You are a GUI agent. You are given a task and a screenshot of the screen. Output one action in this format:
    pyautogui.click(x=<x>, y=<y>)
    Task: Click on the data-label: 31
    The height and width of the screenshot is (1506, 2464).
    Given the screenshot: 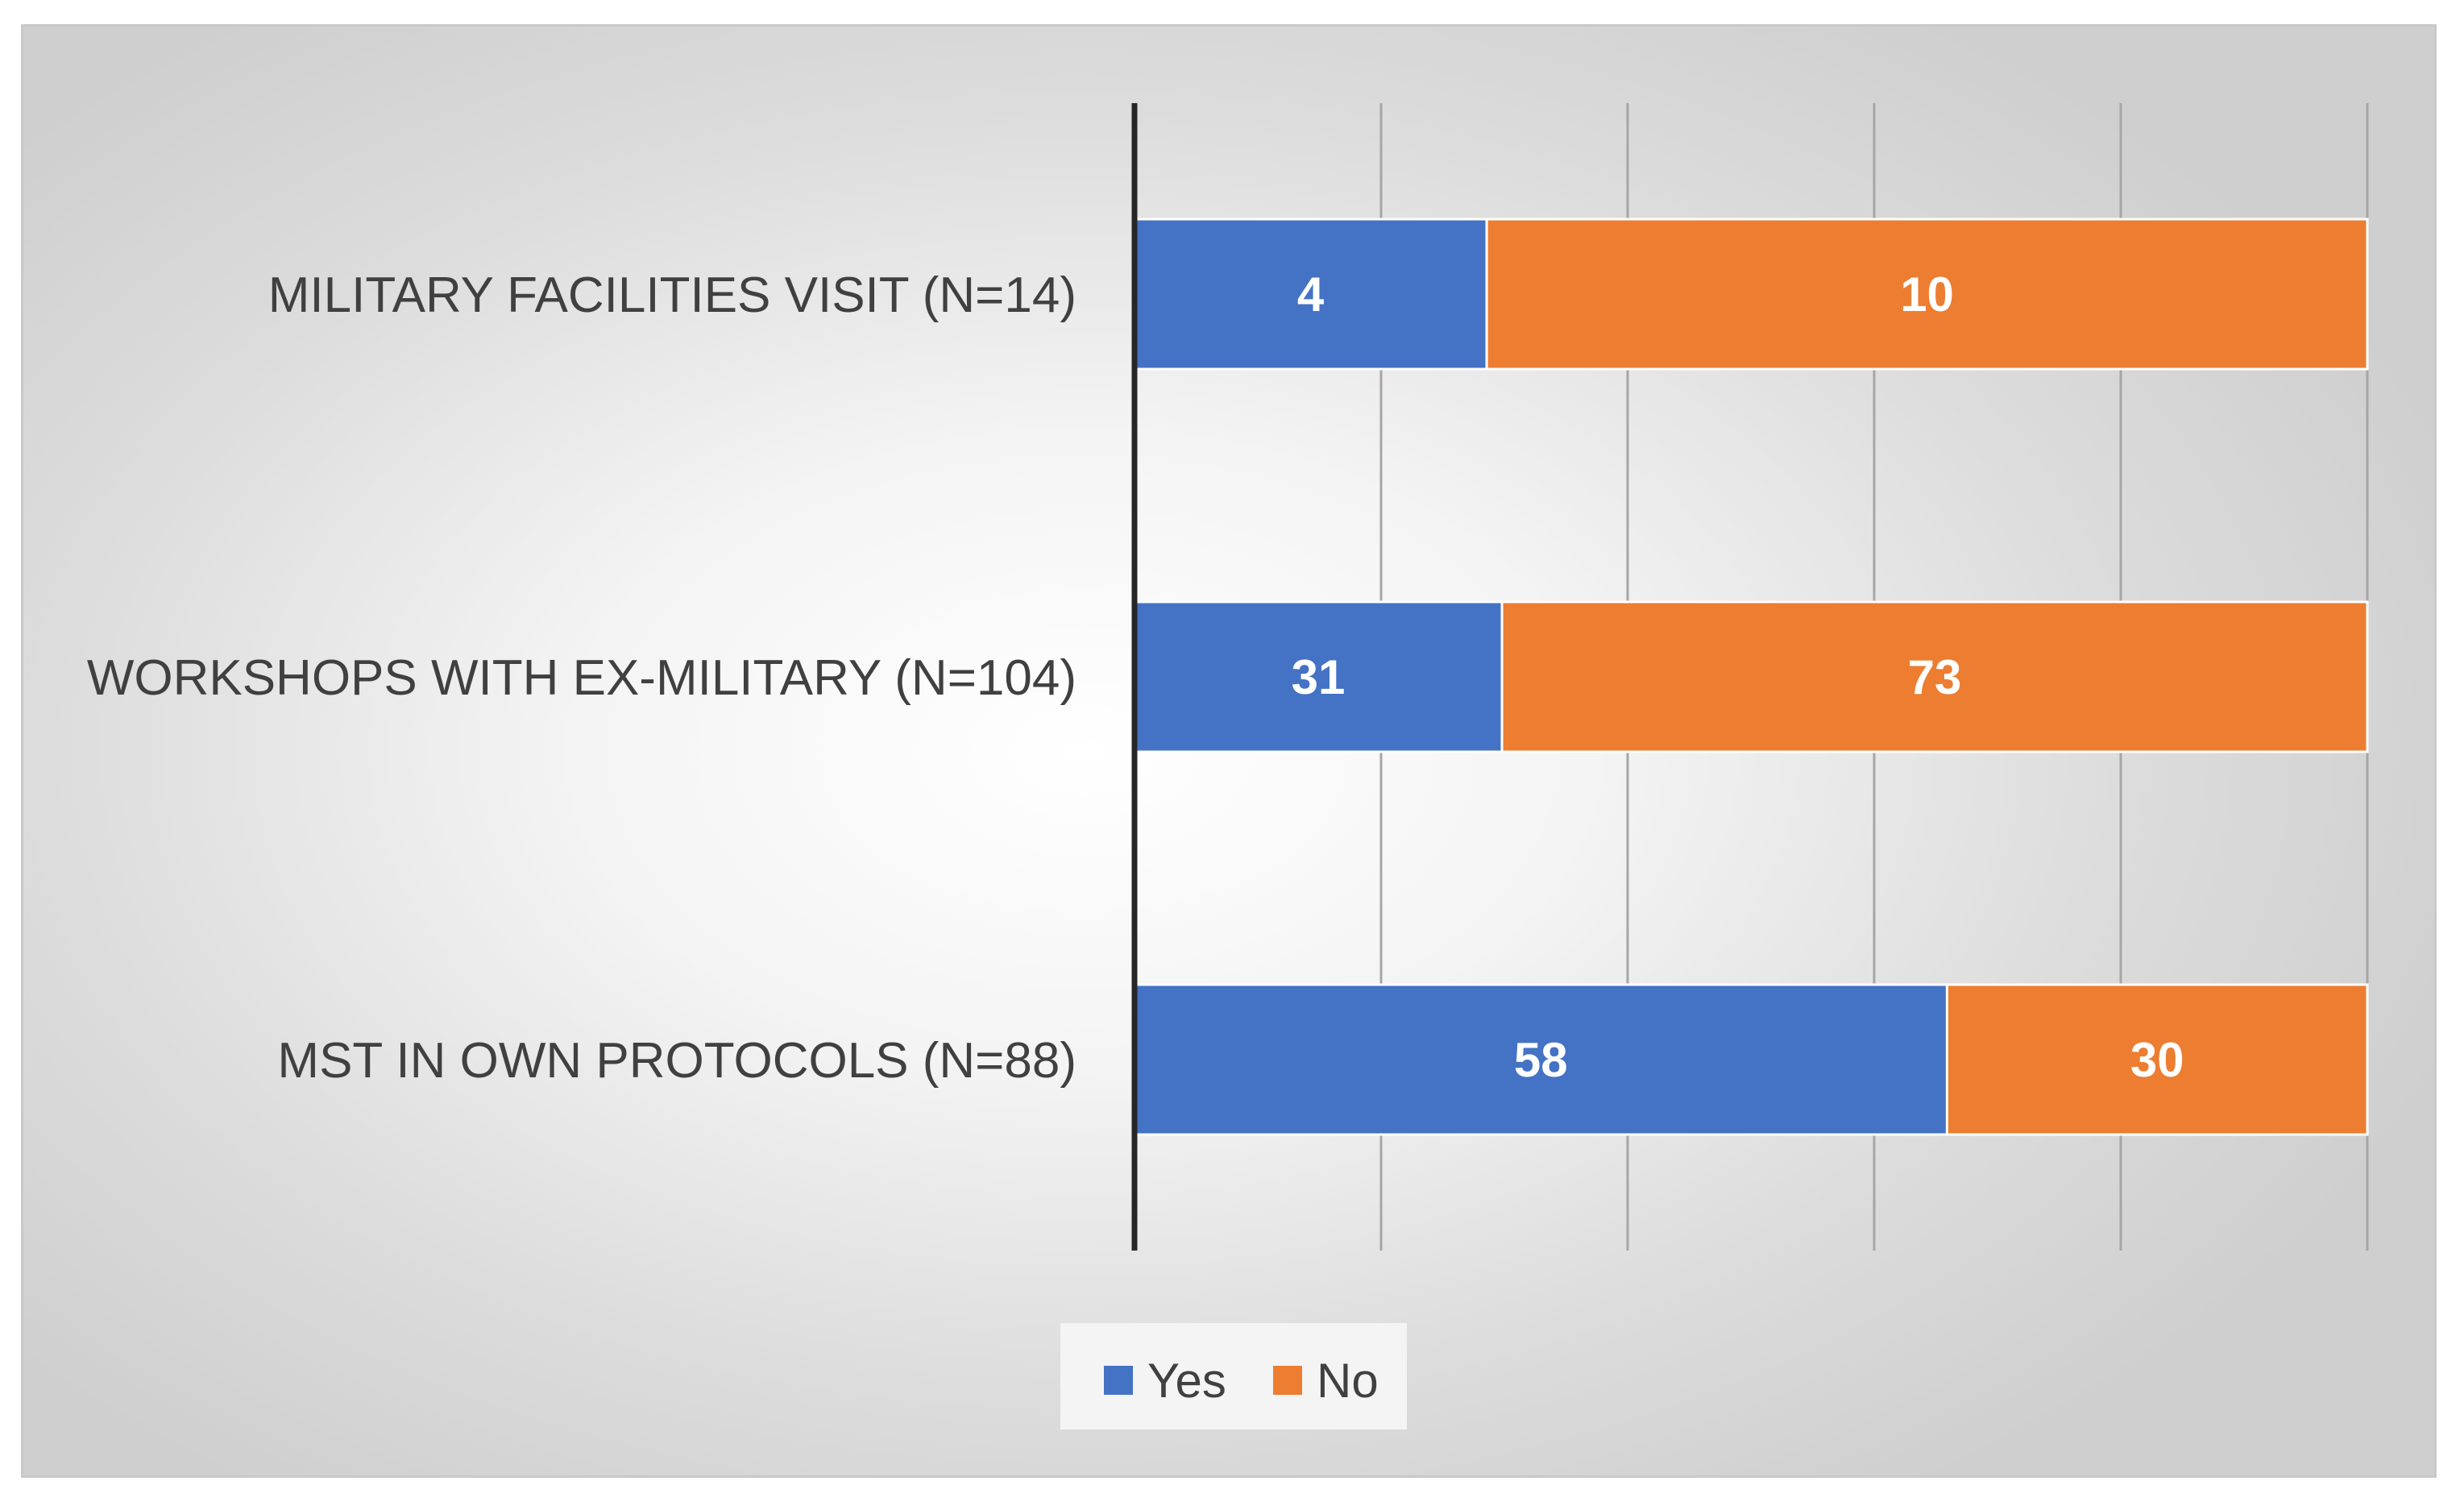 What is the action you would take?
    pyautogui.click(x=1319, y=677)
    